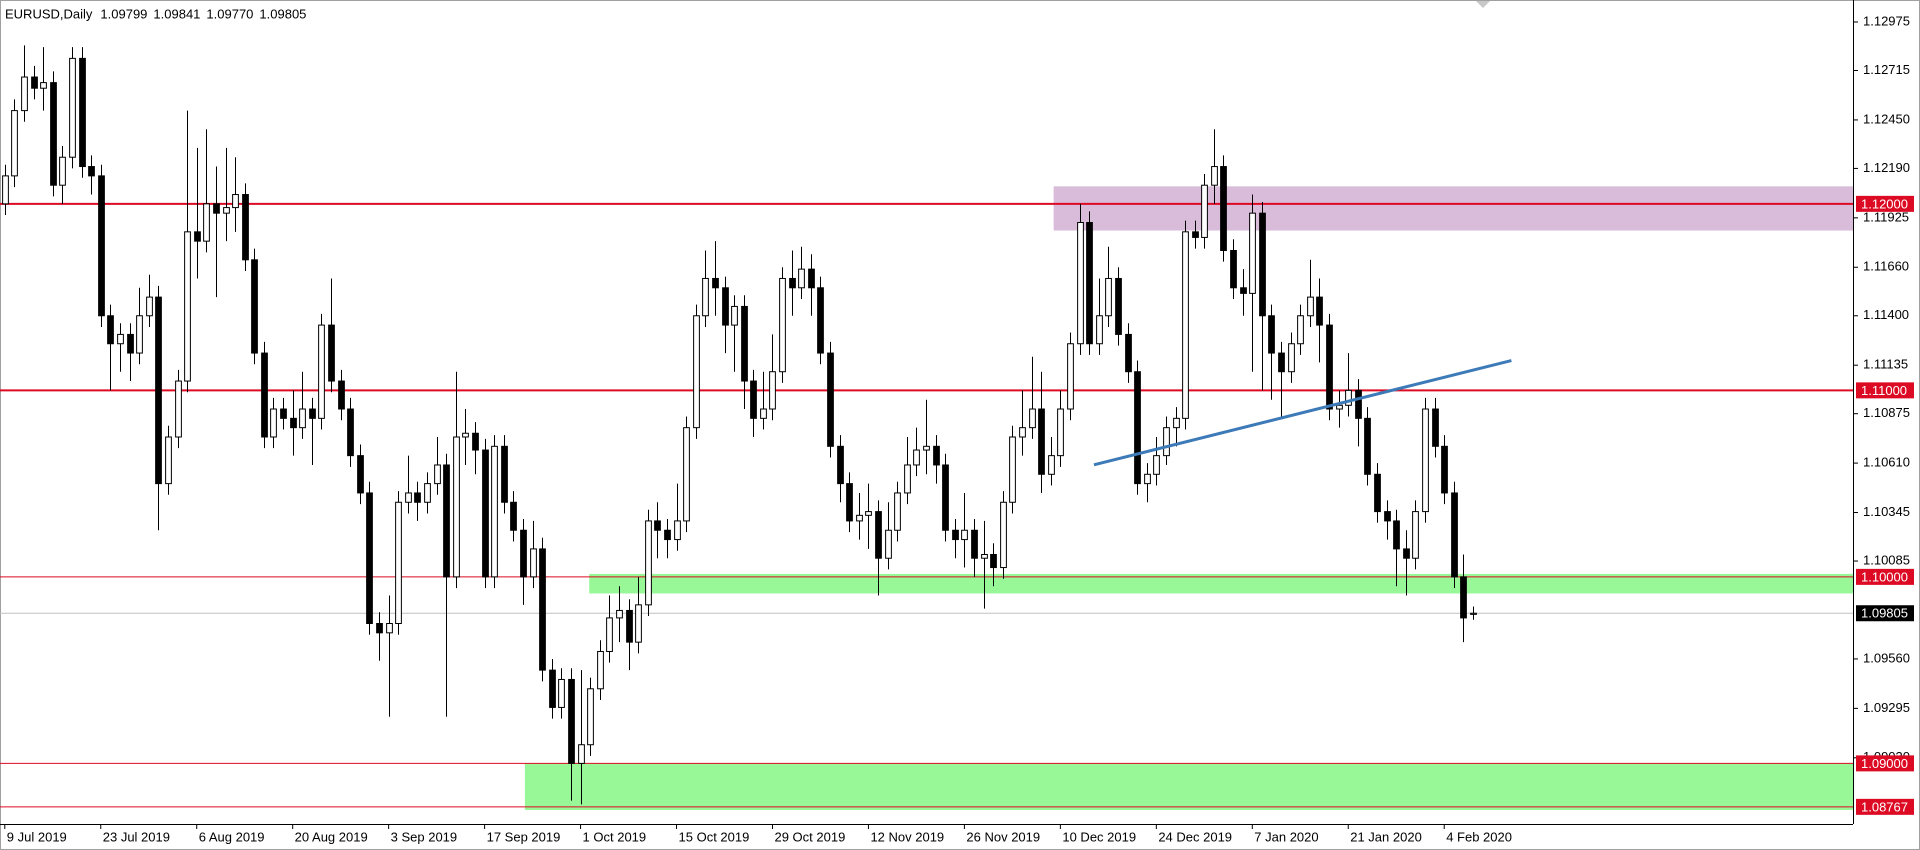  Describe the element at coordinates (424, 836) in the screenshot. I see `x-tick-label: 3 Sep 2019` at that location.